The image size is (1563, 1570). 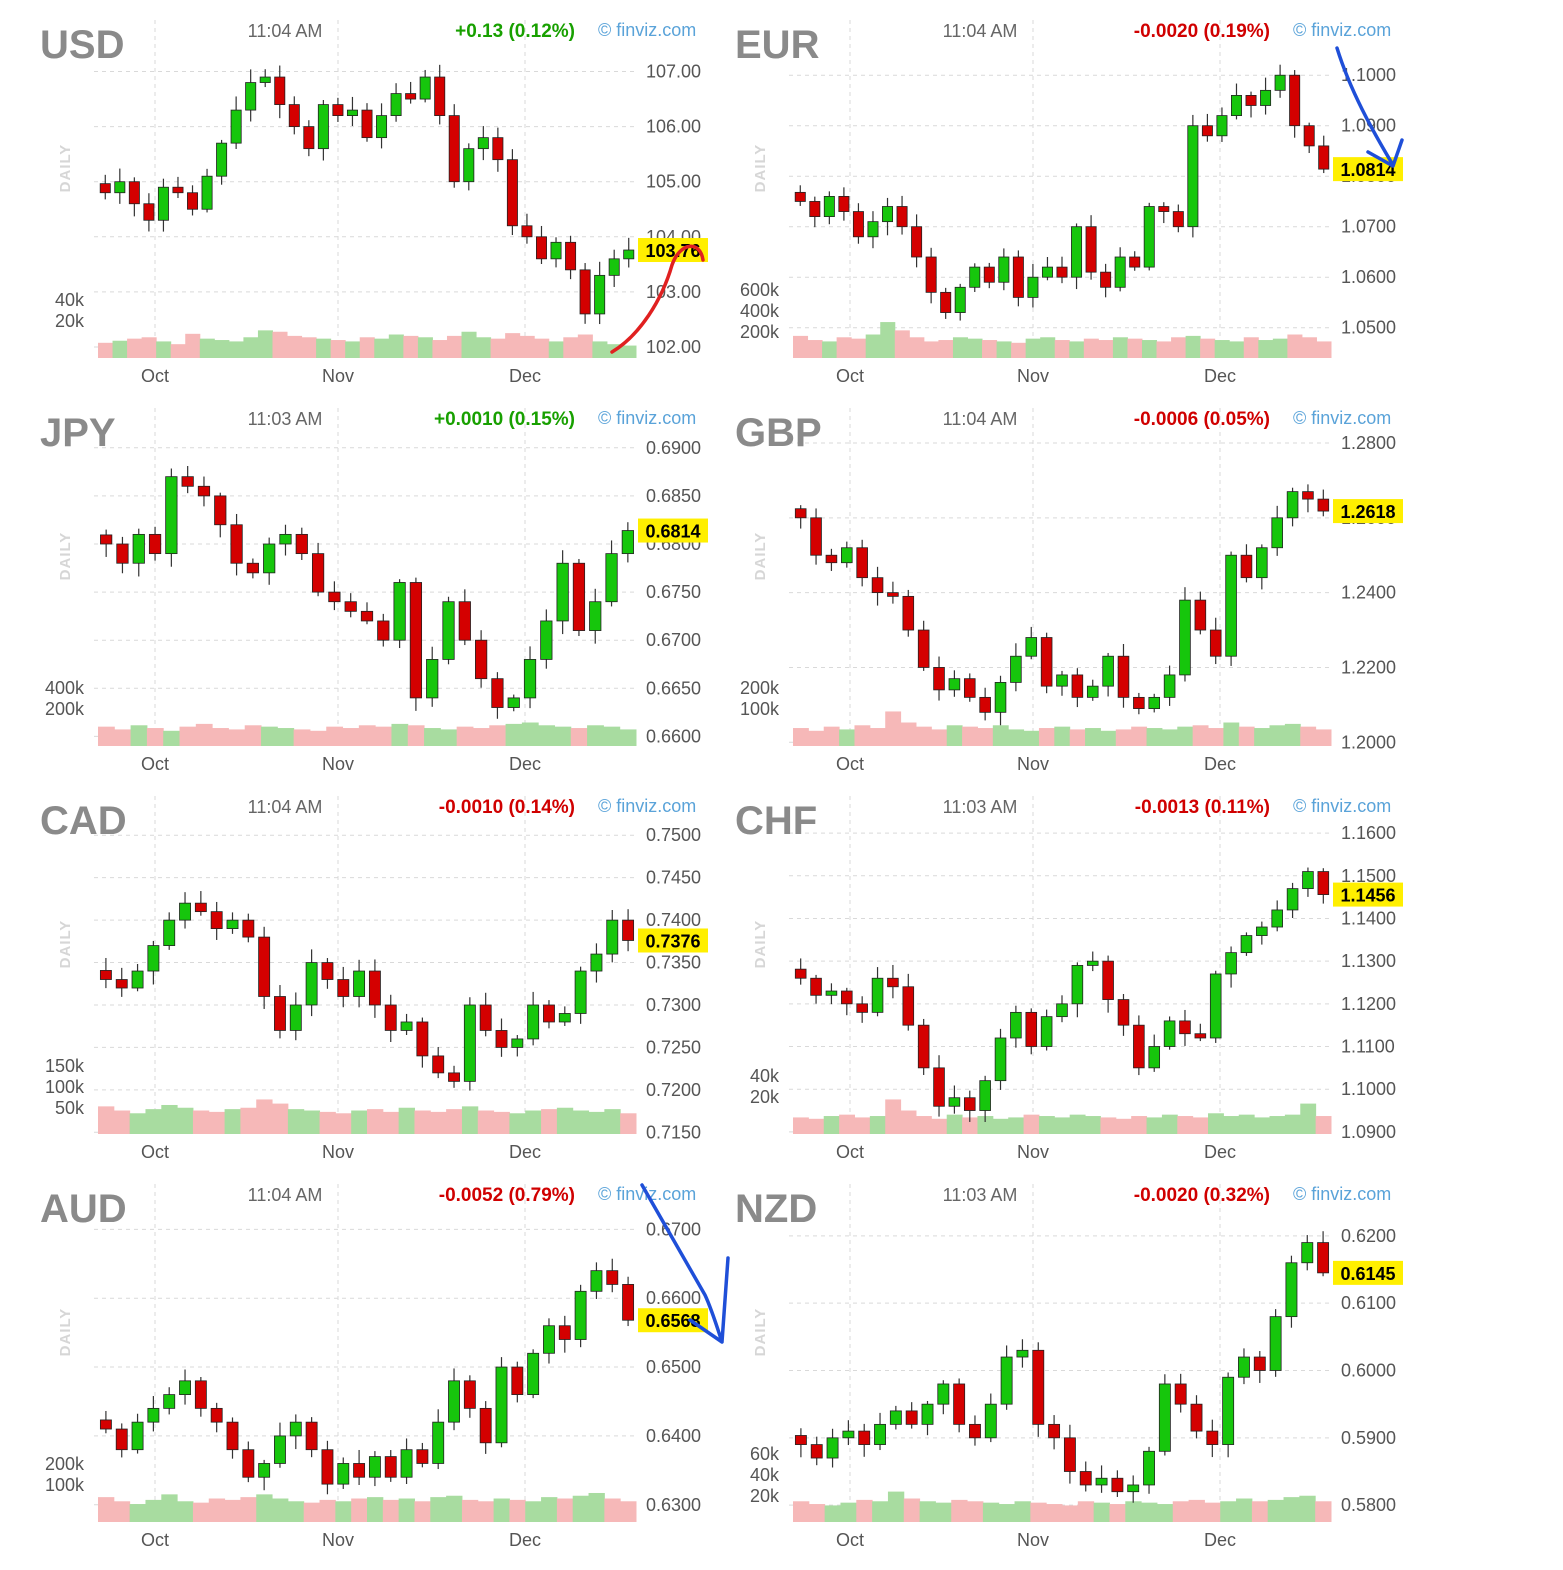 I want to click on y-tick-label: 0.7400, so click(x=673, y=920).